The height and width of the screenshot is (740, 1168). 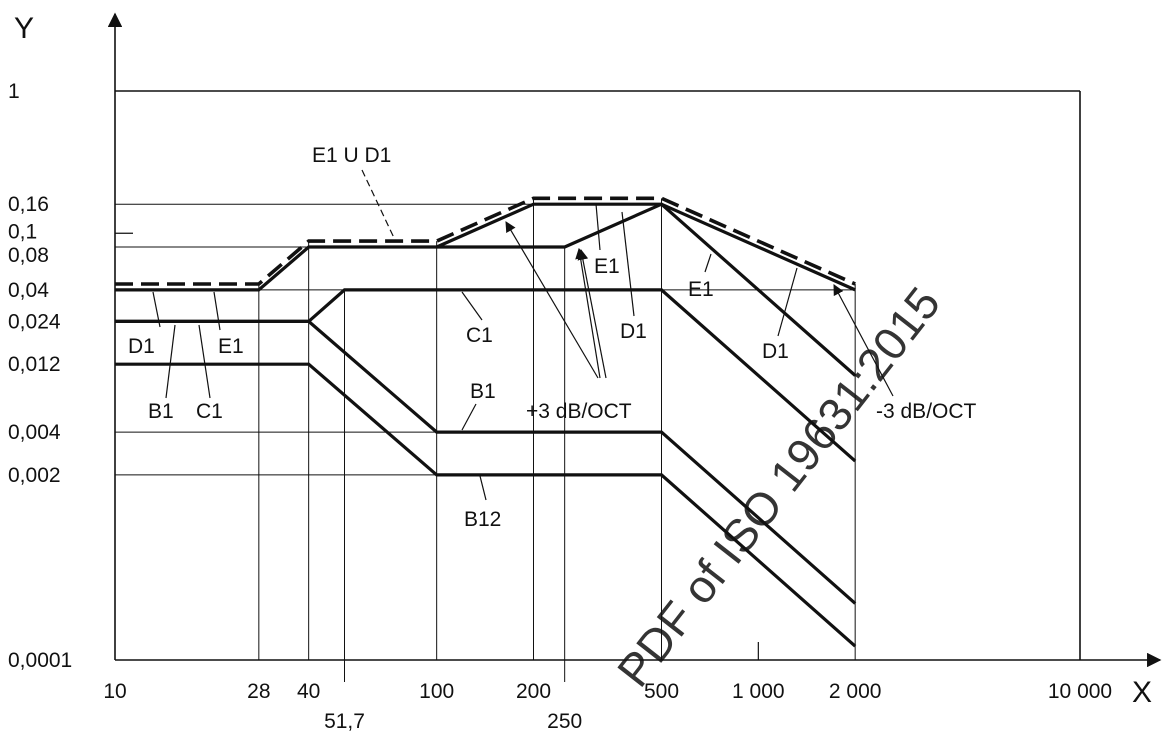 What do you see at coordinates (114, 691) in the screenshot?
I see `x-tick-label: 10` at bounding box center [114, 691].